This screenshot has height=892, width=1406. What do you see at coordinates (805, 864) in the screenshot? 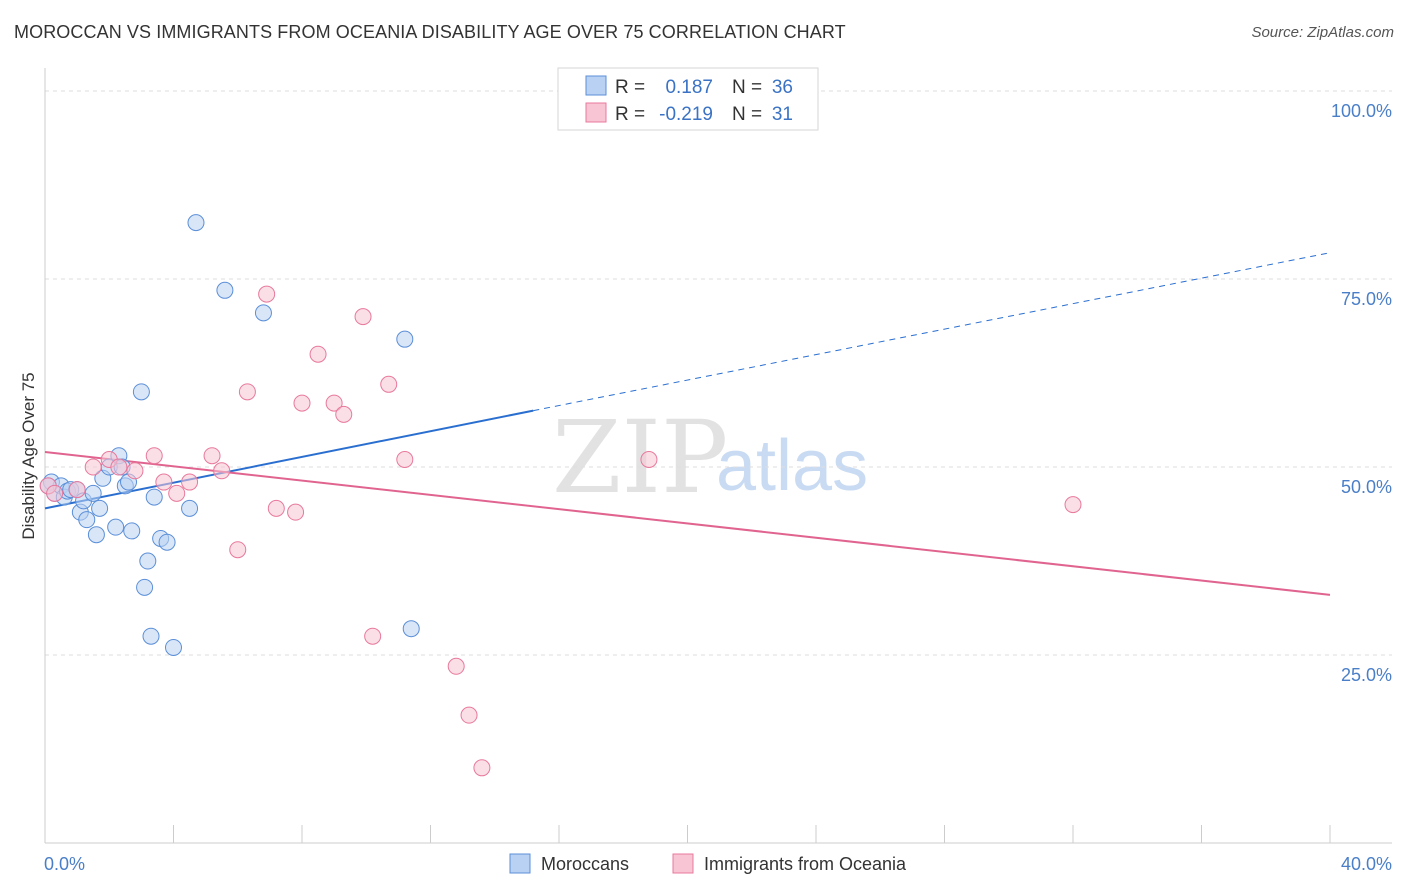
I see `bottom-legend-oceania: Immigrants from Oceania` at bounding box center [805, 864].